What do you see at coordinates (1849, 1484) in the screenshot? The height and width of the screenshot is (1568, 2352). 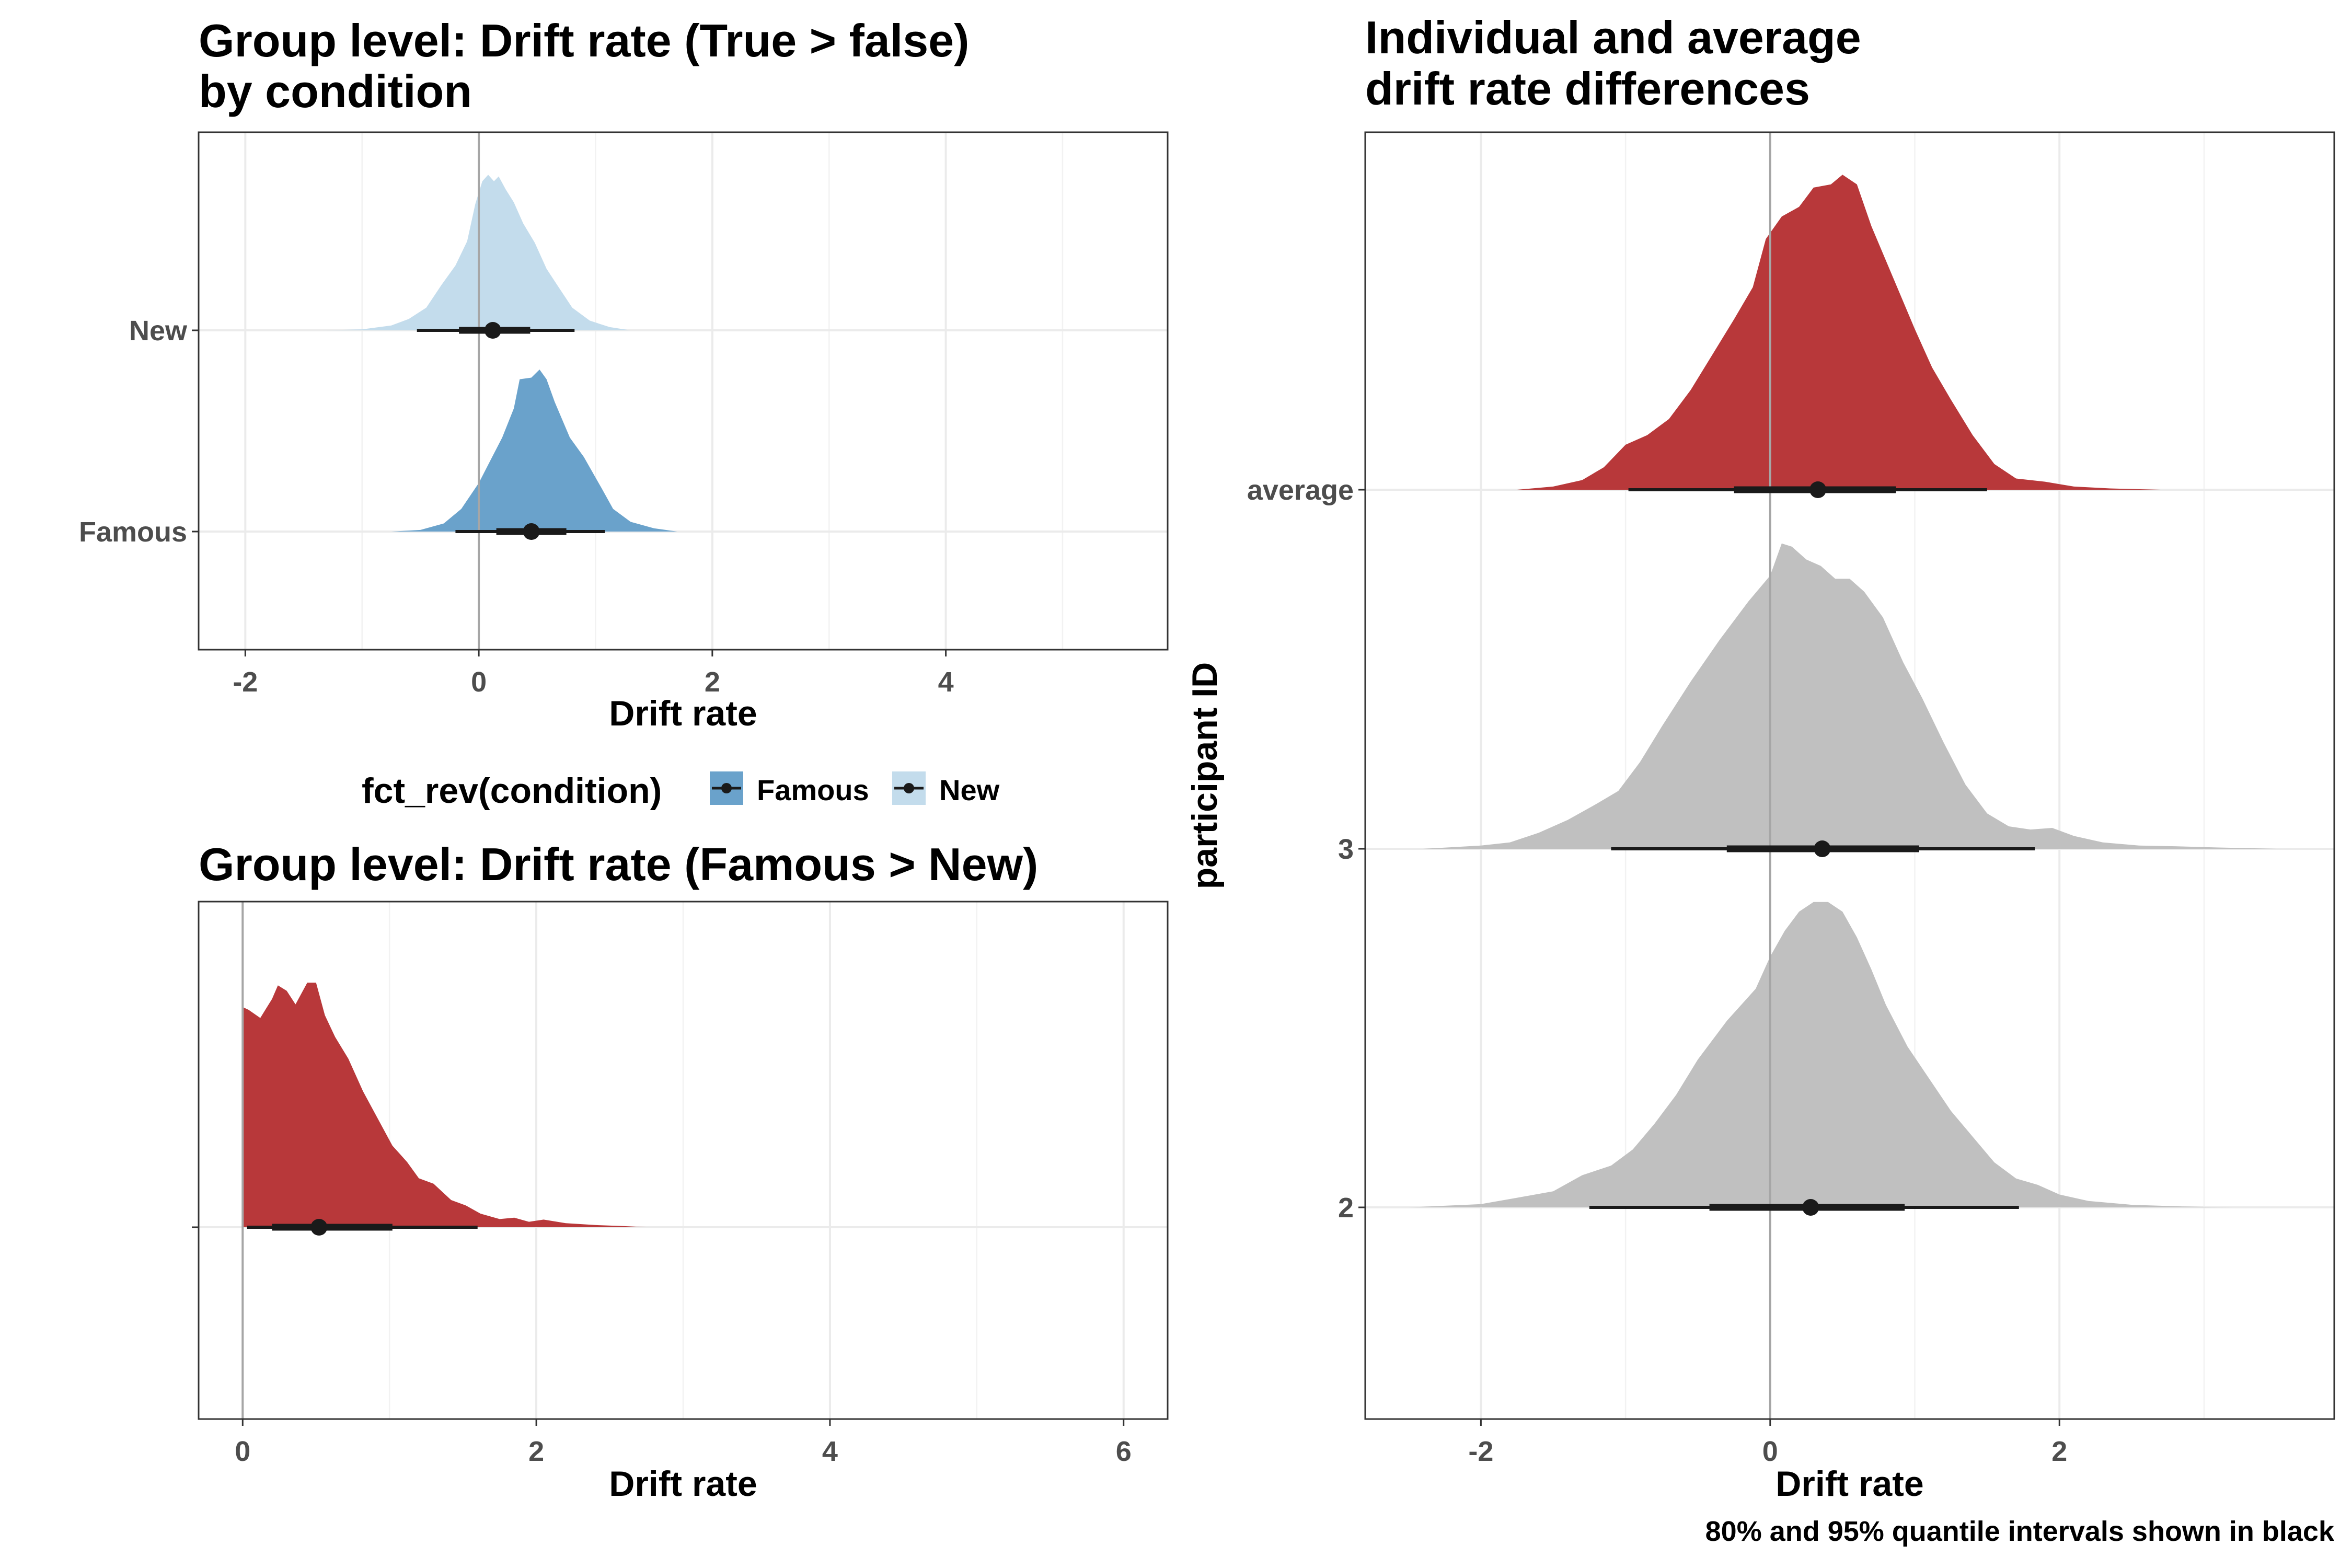 I see `panel-individual-x-axis-title: Drift rate` at bounding box center [1849, 1484].